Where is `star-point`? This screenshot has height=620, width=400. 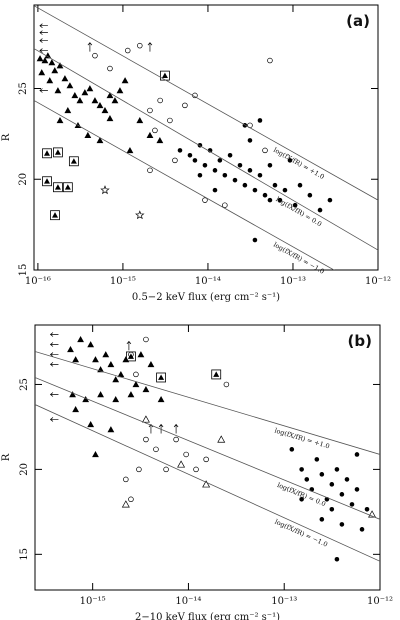 star-point is located at coordinates (105, 190).